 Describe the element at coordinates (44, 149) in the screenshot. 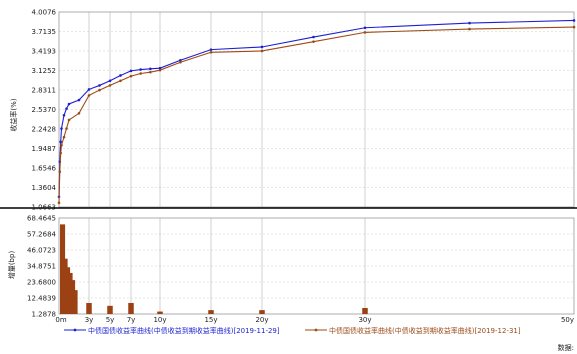

I see `top-y-tick-label: 1.9487` at that location.